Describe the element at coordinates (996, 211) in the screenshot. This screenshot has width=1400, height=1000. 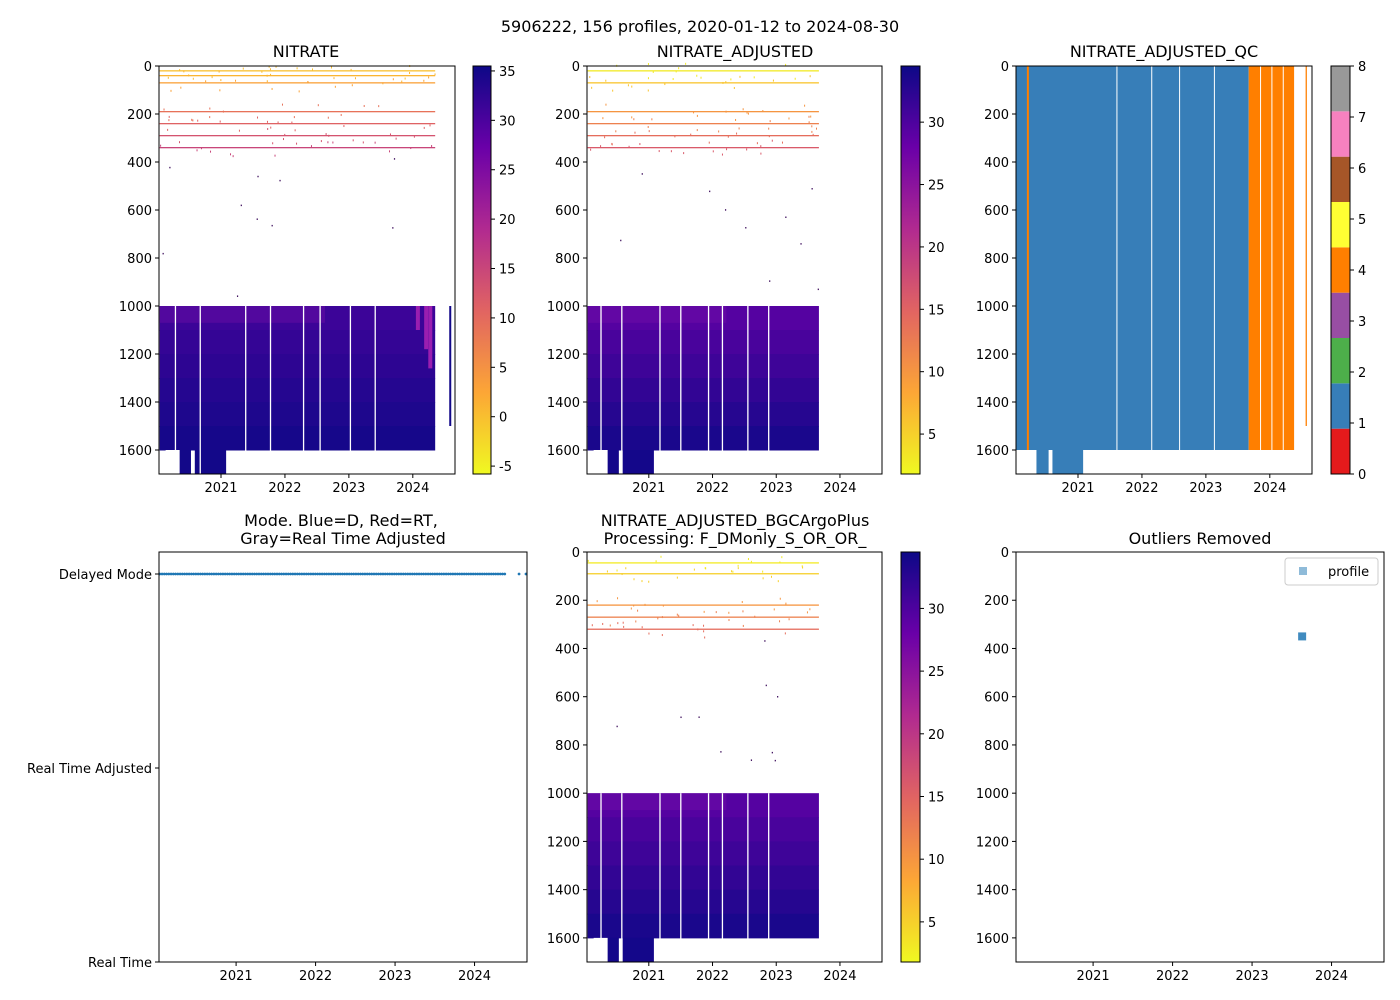
I see `y-tick-label: 600` at that location.